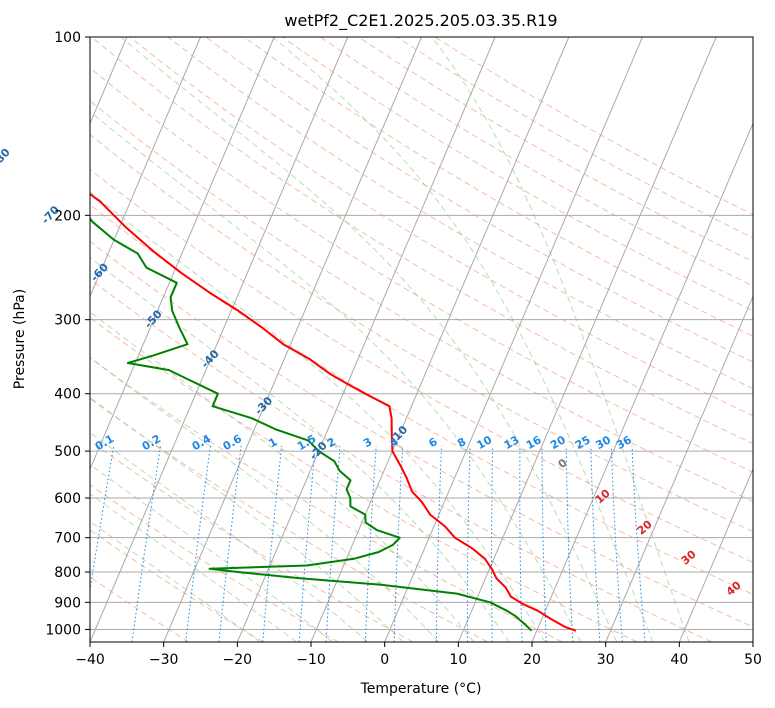  I want to click on x-tick-label: 0, so click(384, 660).